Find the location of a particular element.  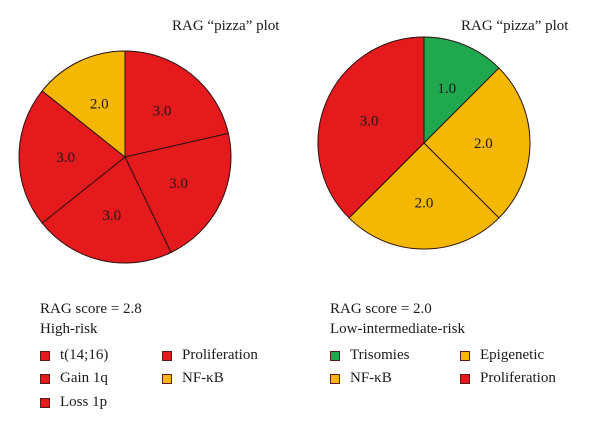

legend-entry: Gain 1q is located at coordinates (74, 378).